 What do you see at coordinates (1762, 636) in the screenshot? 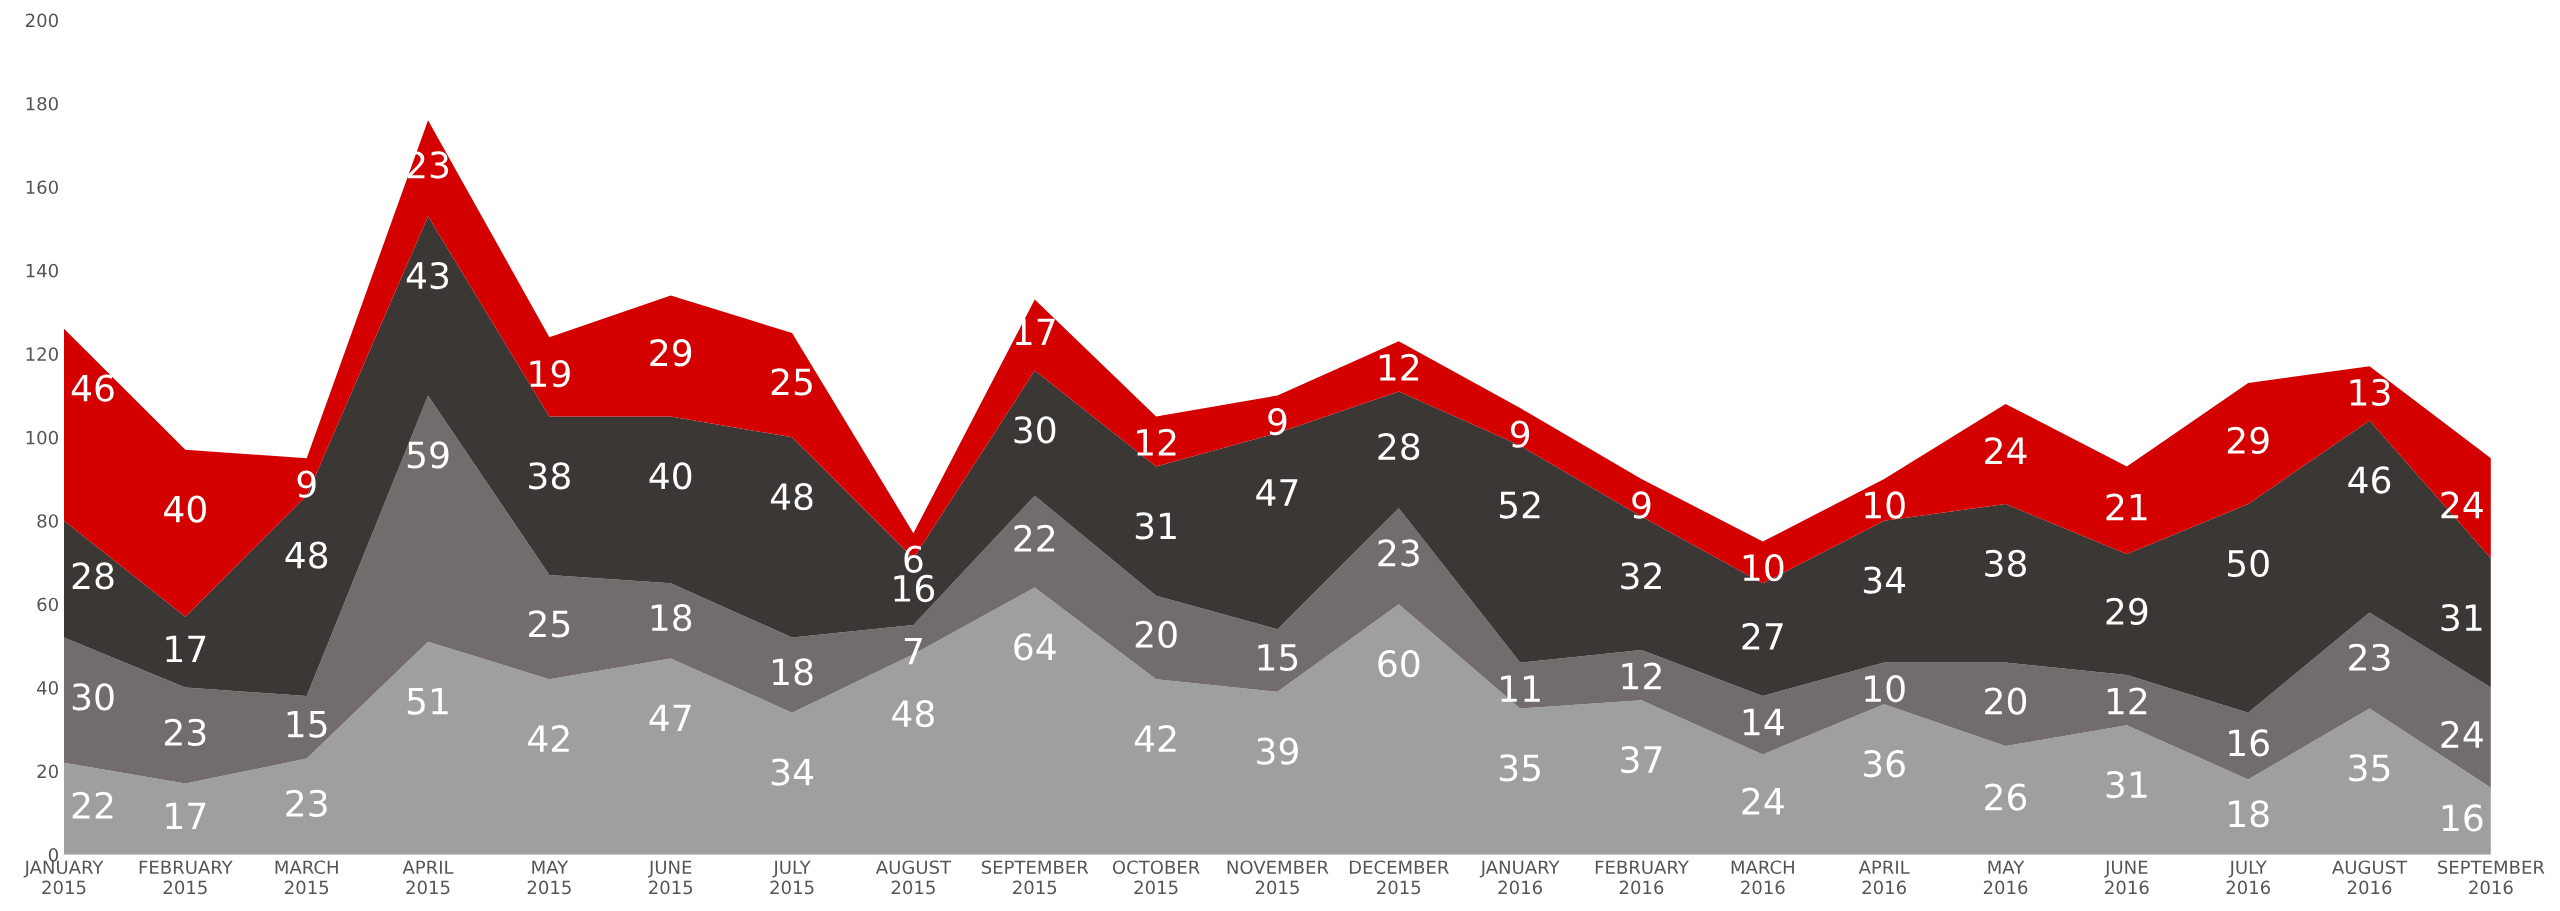
I see `data-label: 27` at bounding box center [1762, 636].